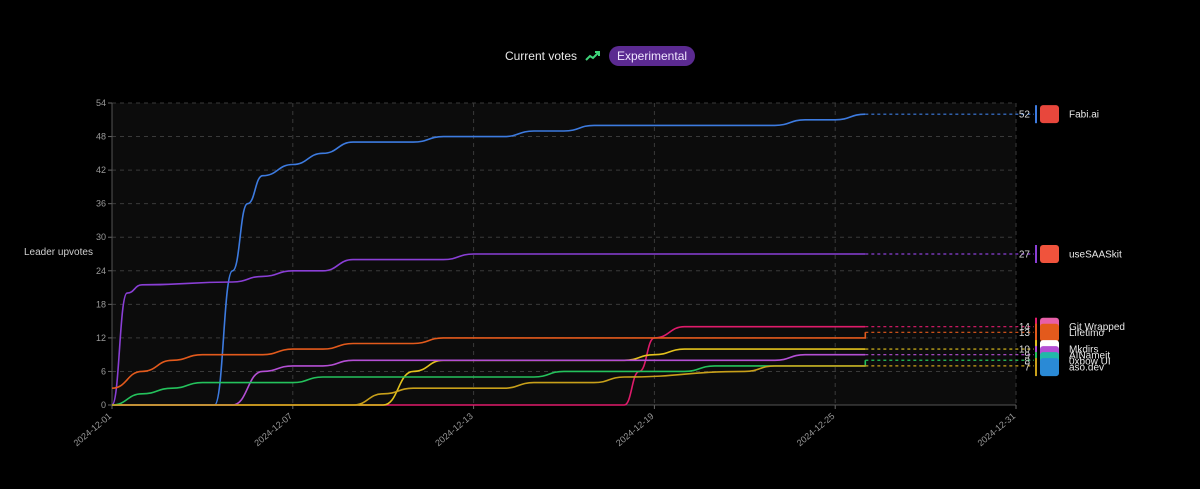 Image resolution: width=1200 pixels, height=489 pixels. I want to click on series-name-ainameit: AINameit, so click(1089, 356).